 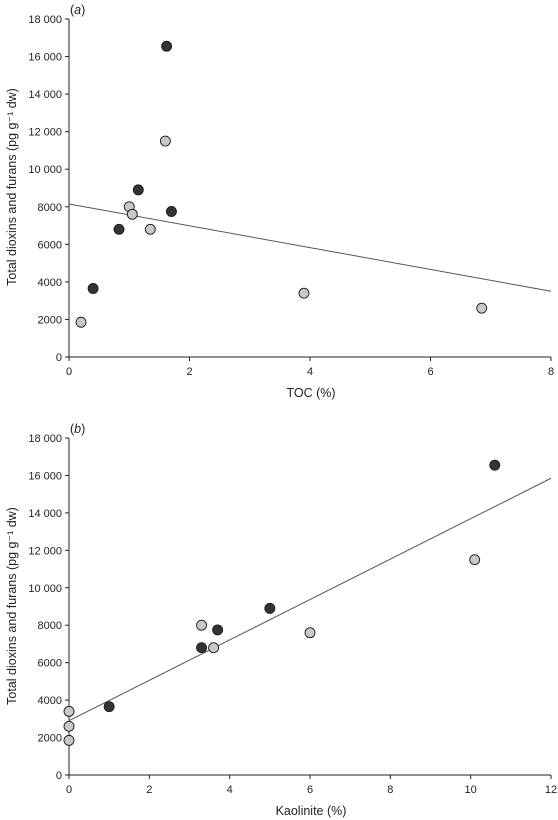 I want to click on panel-b-y-tick-label: 18 000, so click(x=45, y=439).